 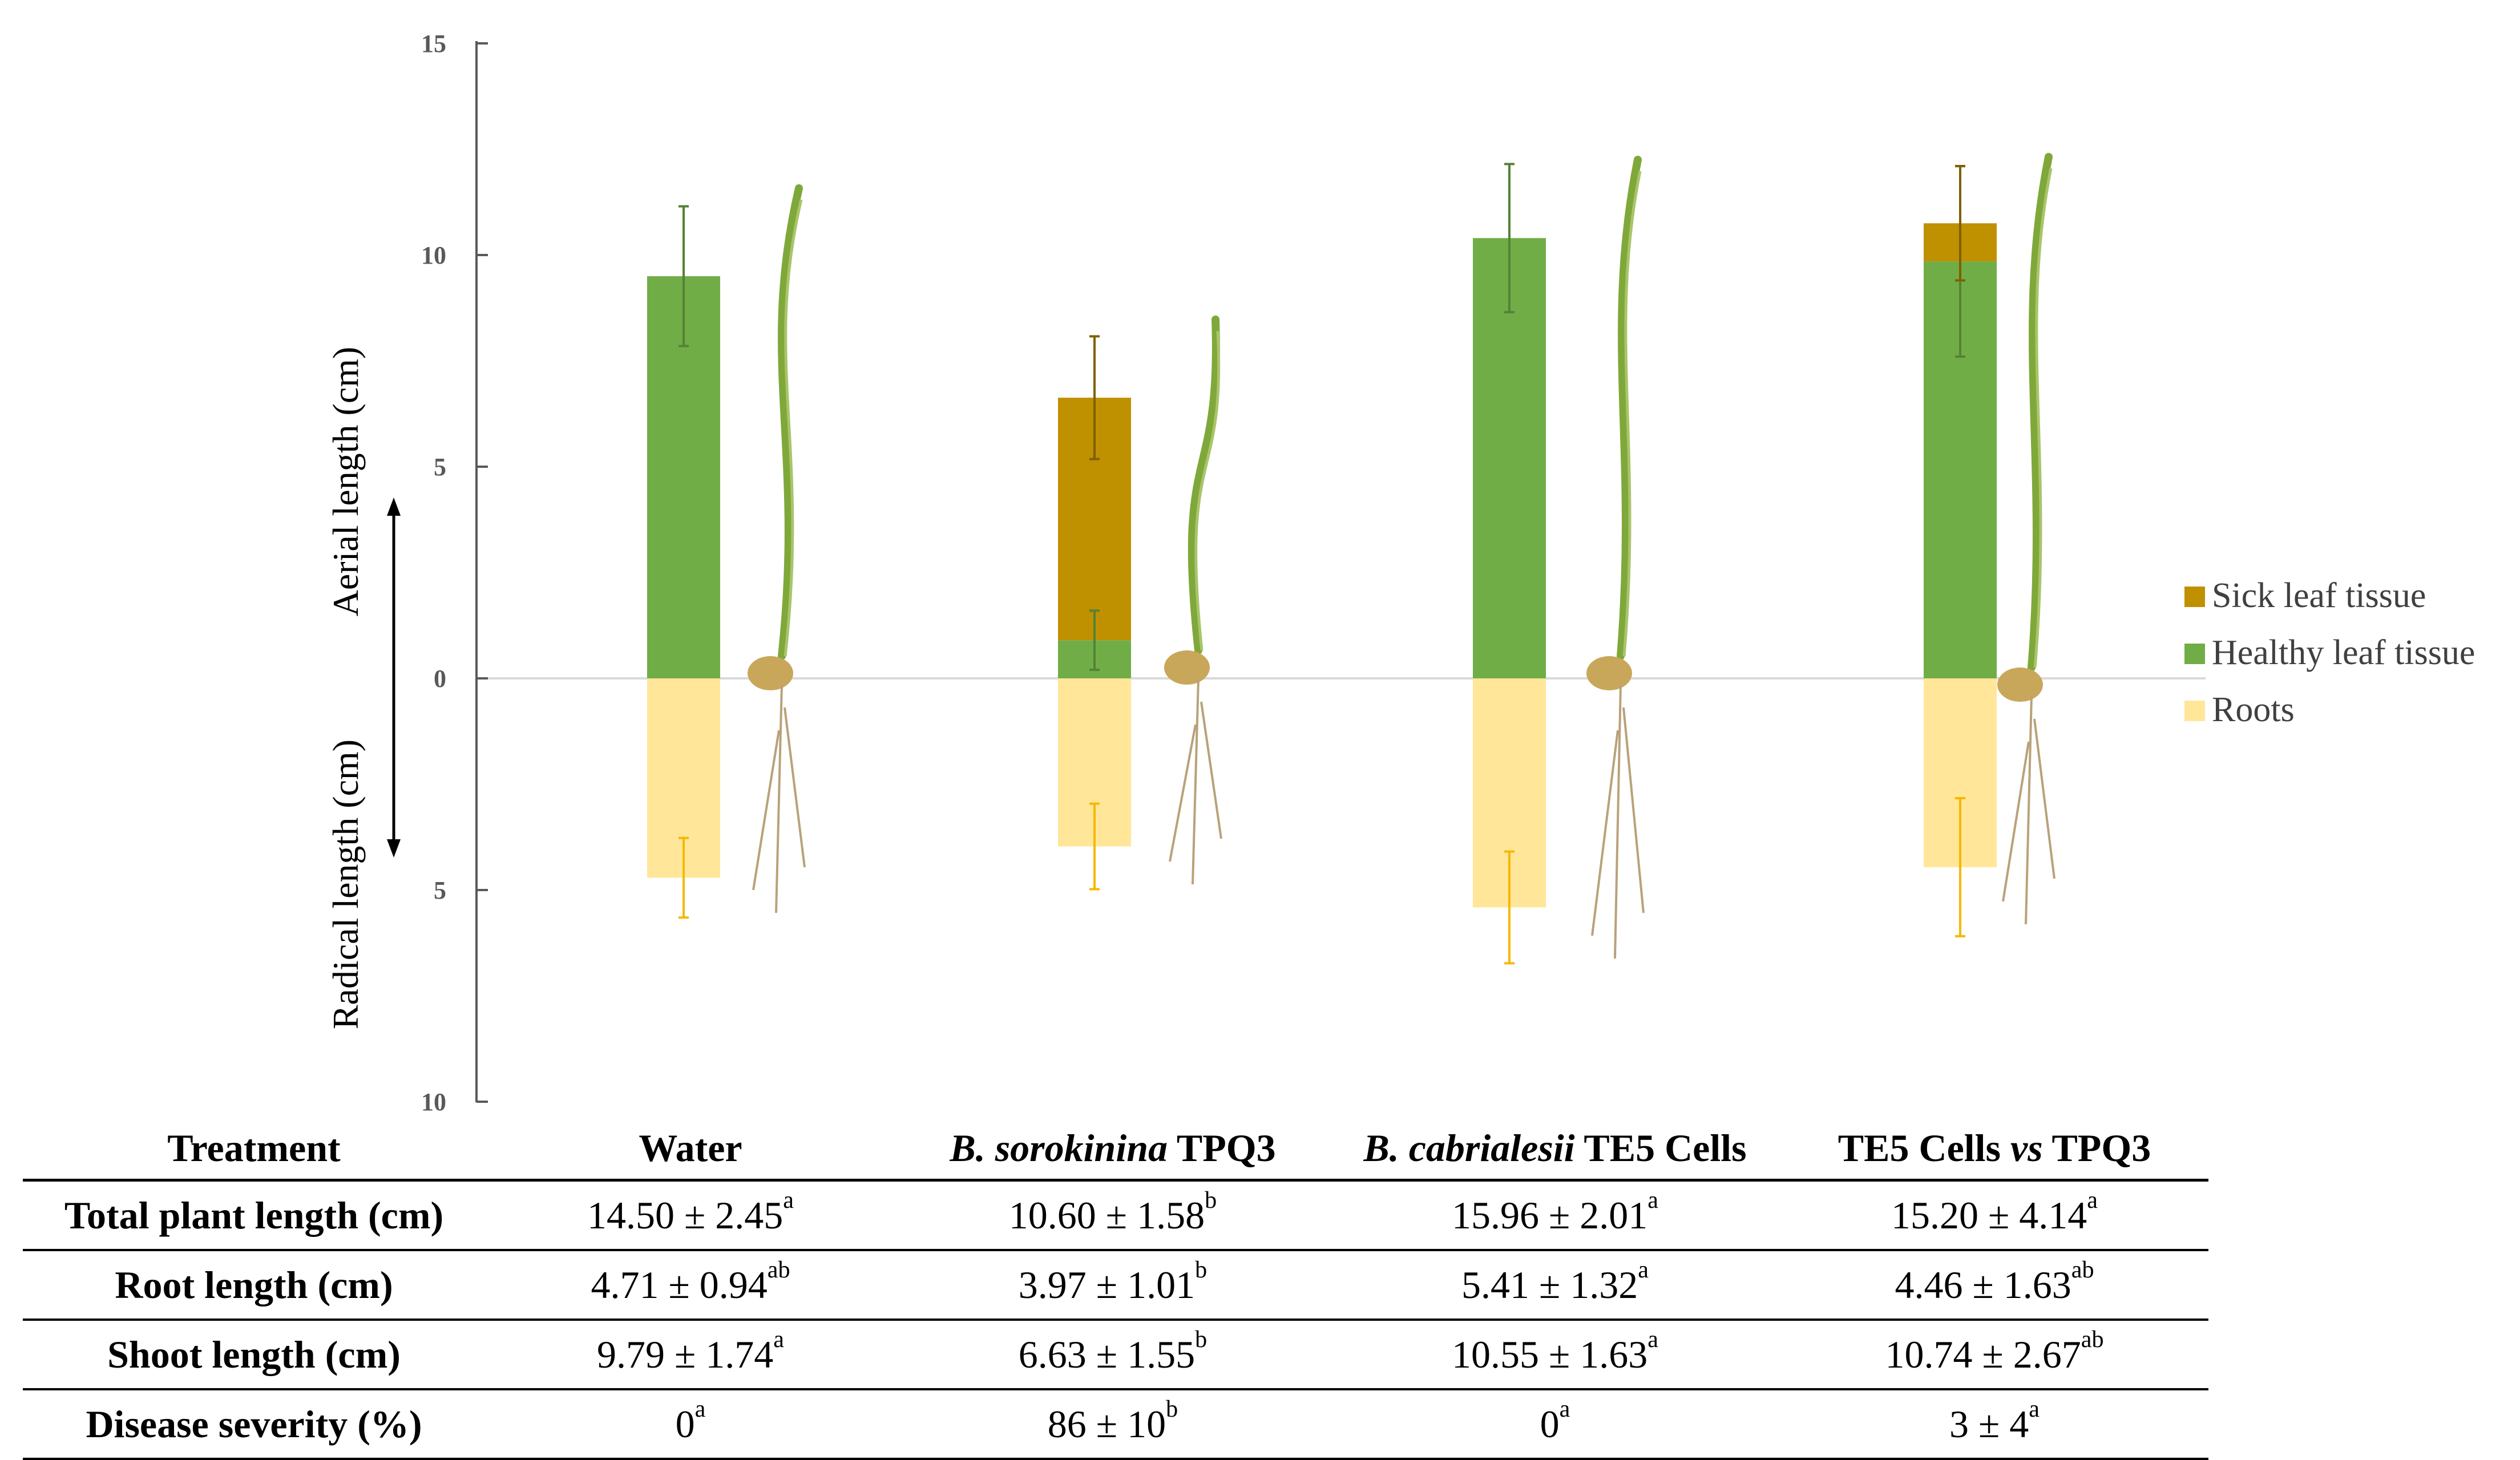 What do you see at coordinates (690, 1148) in the screenshot?
I see `header-water: Water` at bounding box center [690, 1148].